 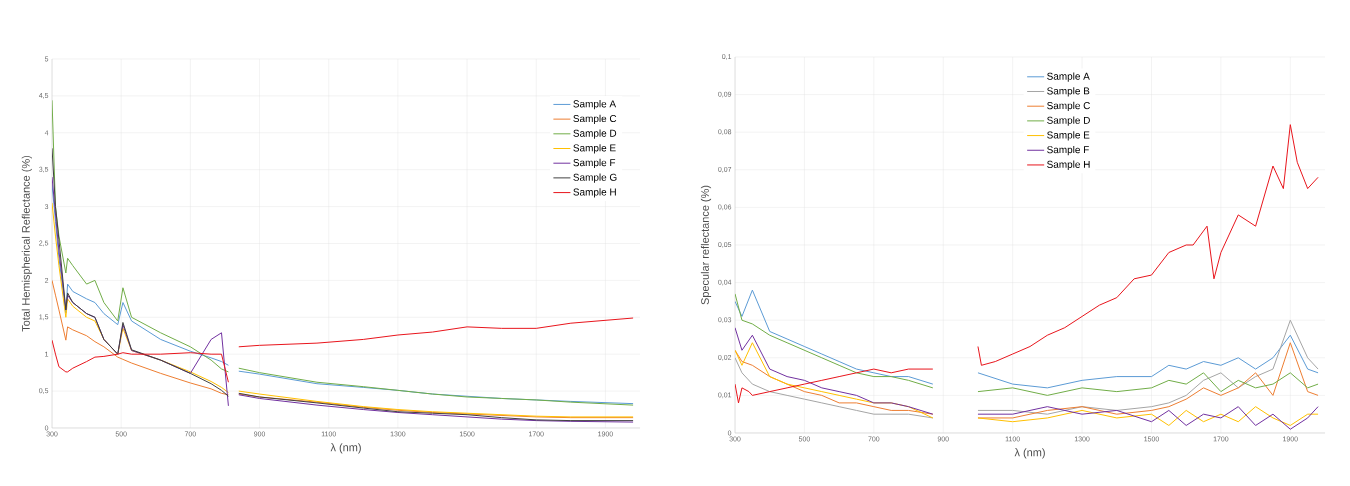 I want to click on legend-label: Sample G, so click(x=595, y=178).